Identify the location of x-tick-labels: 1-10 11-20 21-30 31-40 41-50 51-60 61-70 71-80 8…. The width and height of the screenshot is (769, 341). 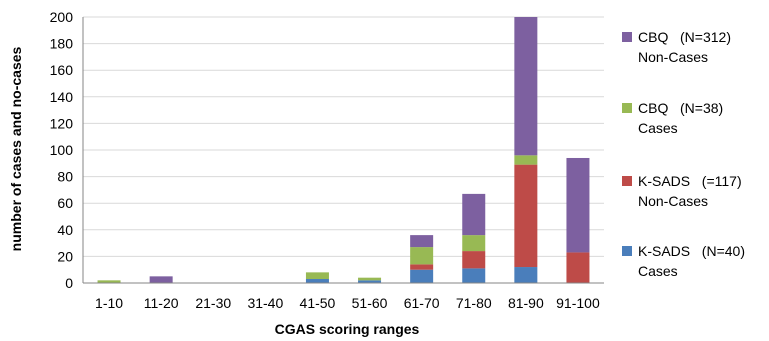
(347, 303).